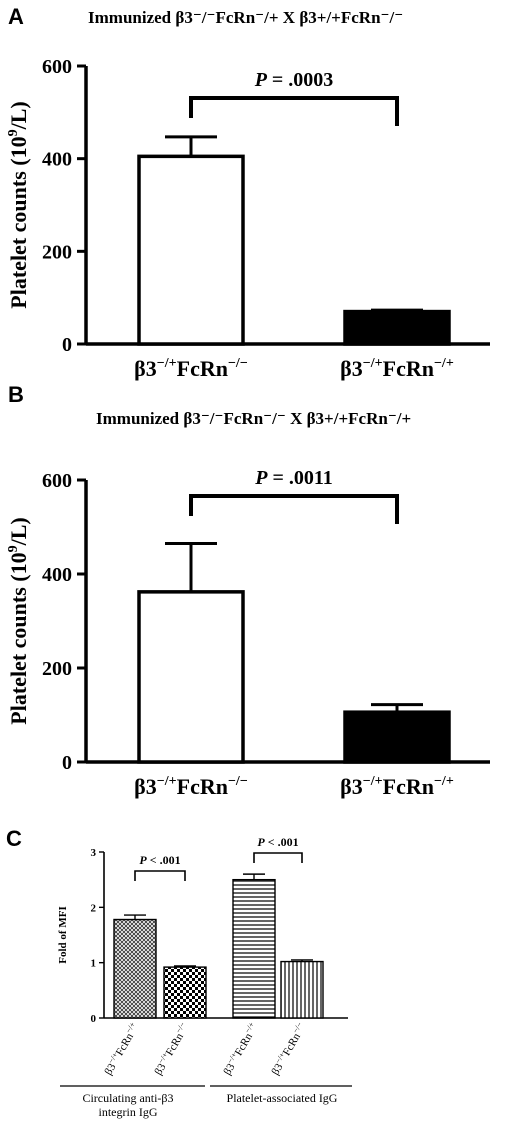 The image size is (520, 1125). What do you see at coordinates (16, 394) in the screenshot?
I see `panel-b-letter: B` at bounding box center [16, 394].